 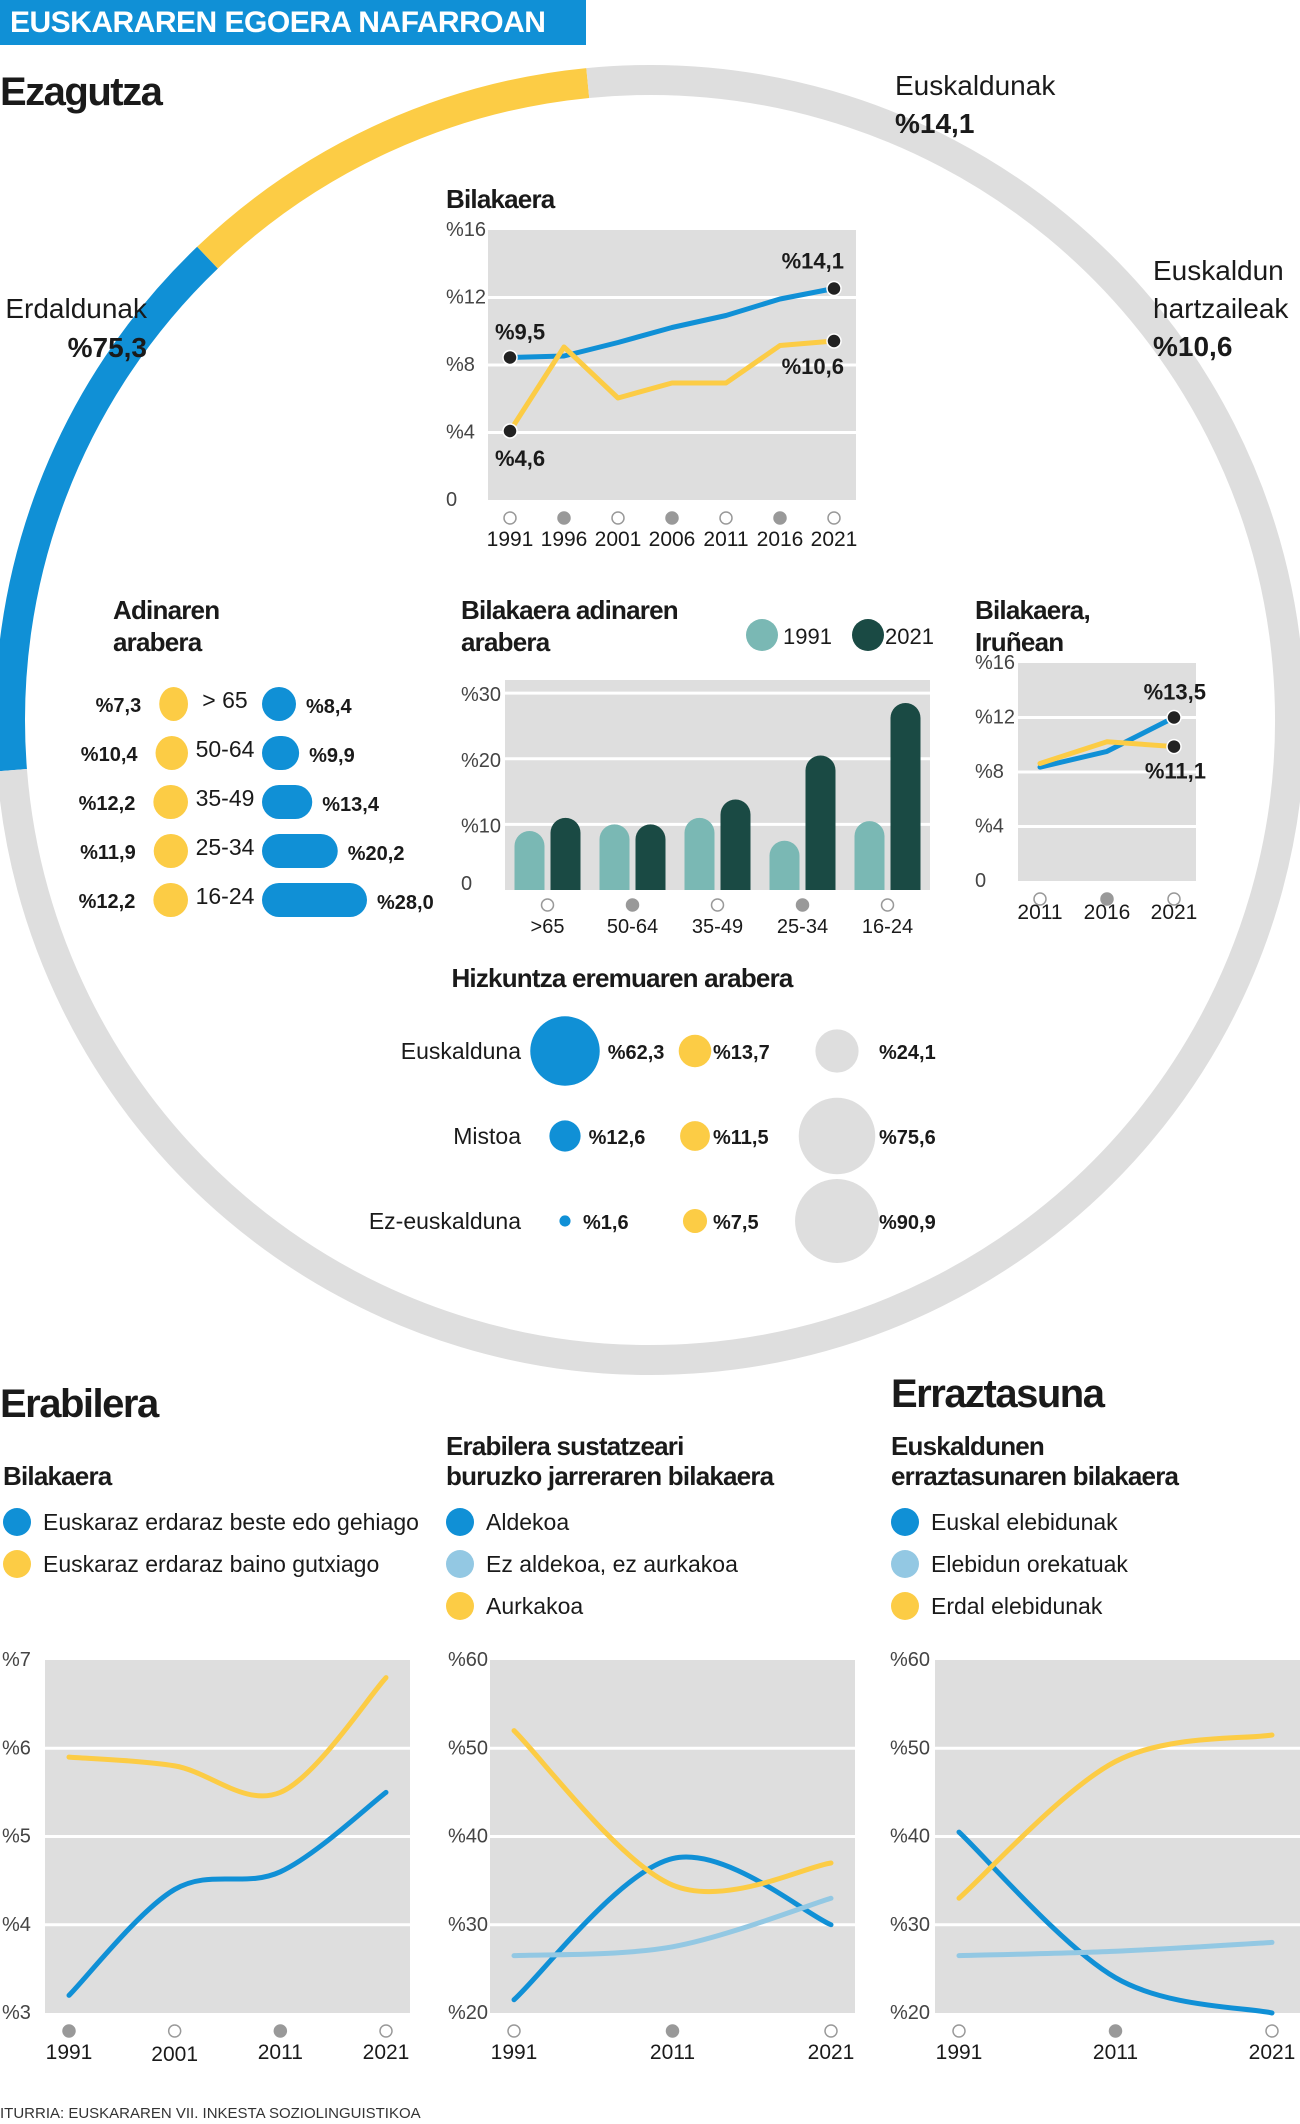 I want to click on y-tick-label: %7, so click(x=16, y=1660).